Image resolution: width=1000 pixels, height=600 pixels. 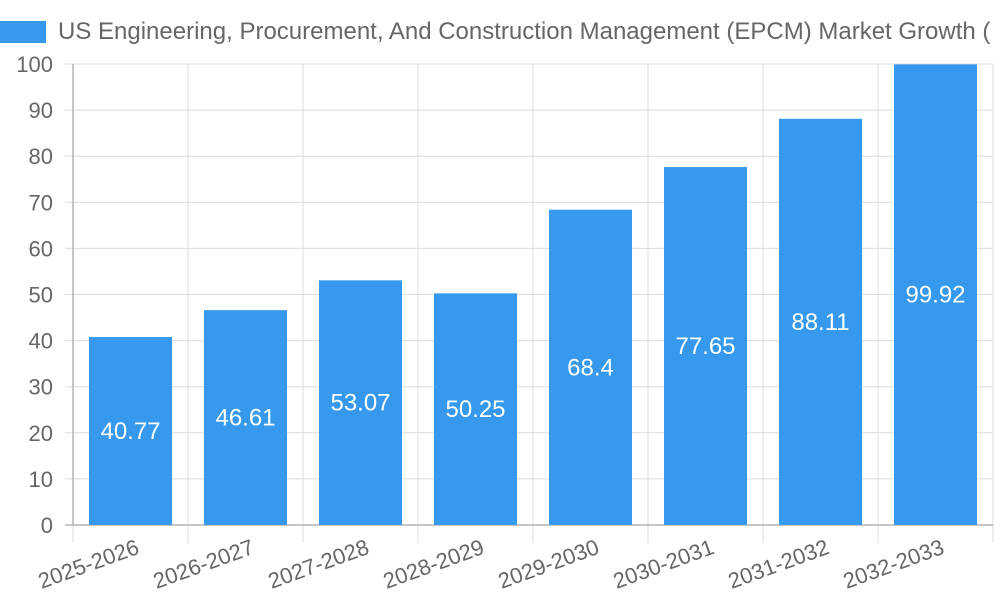 What do you see at coordinates (41, 387) in the screenshot?
I see `y-tick-label: 30` at bounding box center [41, 387].